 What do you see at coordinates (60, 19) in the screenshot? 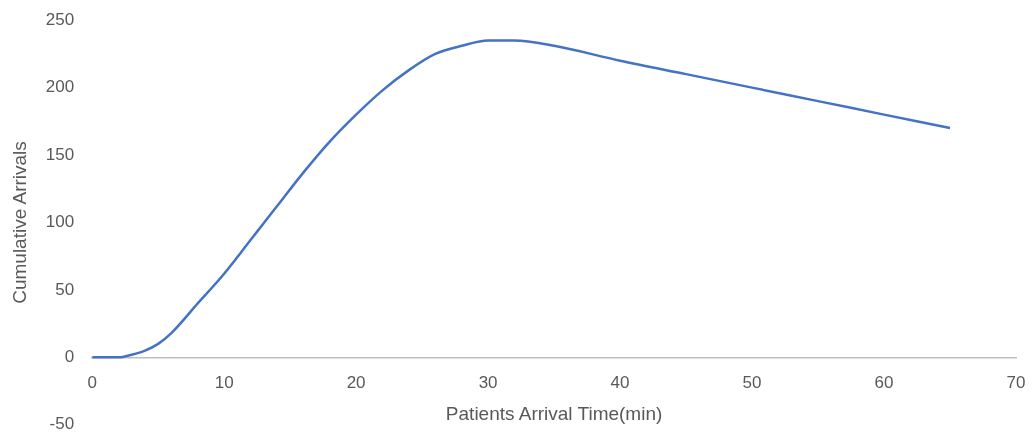
I see `y-tick-label: 250` at bounding box center [60, 19].